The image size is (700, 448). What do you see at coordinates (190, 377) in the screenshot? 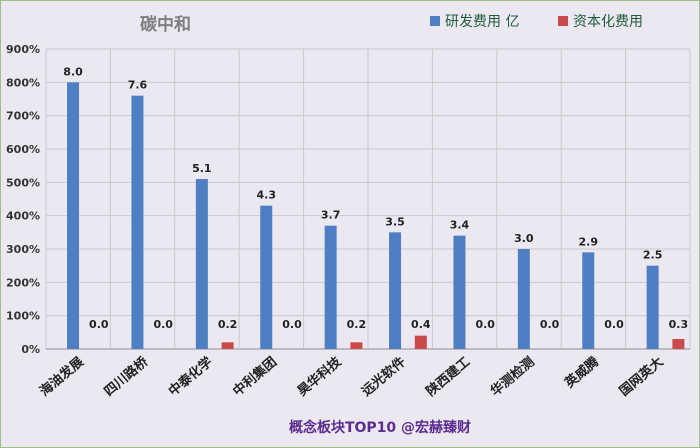
I see `x-tick-label: 中泰化学` at bounding box center [190, 377].